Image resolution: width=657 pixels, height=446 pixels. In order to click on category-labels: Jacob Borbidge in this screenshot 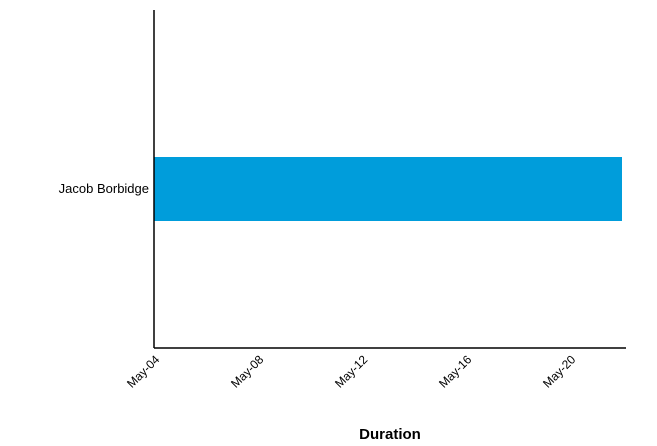, I will do `click(104, 188)`.